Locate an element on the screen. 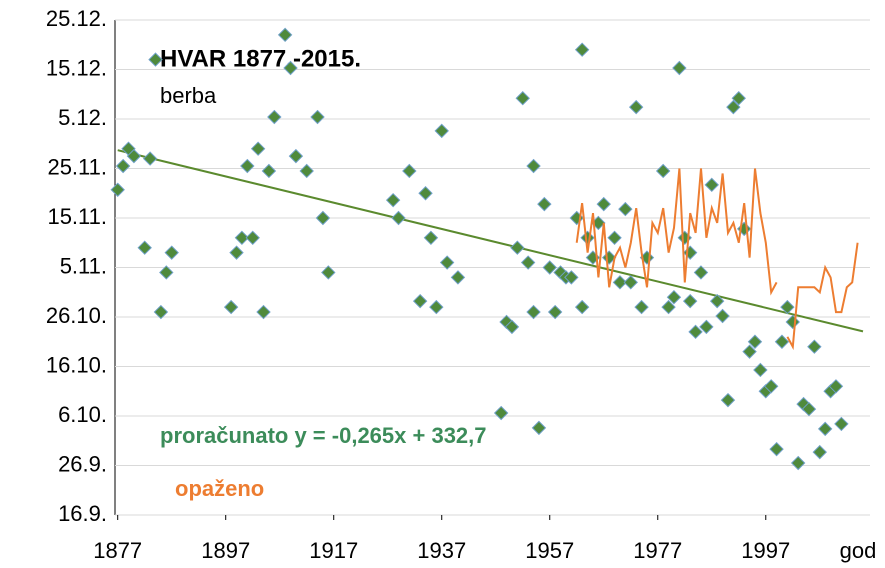  x-tick-label: 1897 is located at coordinates (225, 550).